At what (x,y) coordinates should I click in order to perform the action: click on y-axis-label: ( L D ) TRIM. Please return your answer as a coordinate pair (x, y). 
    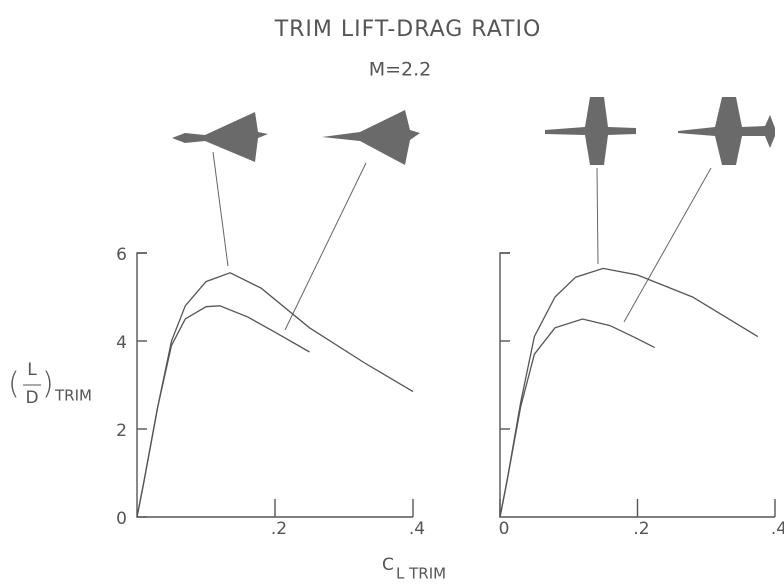
    Looking at the image, I should click on (50, 384).